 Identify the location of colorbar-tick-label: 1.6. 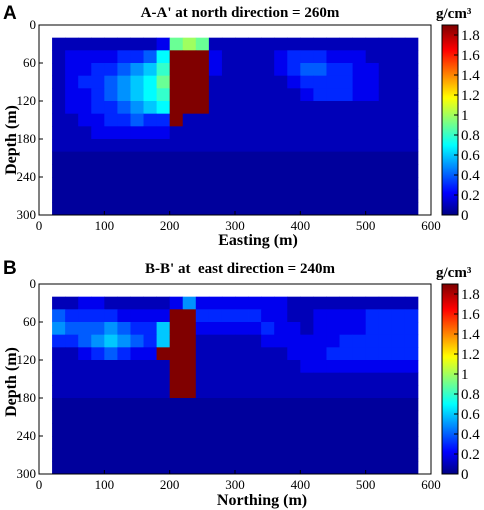
(470, 315).